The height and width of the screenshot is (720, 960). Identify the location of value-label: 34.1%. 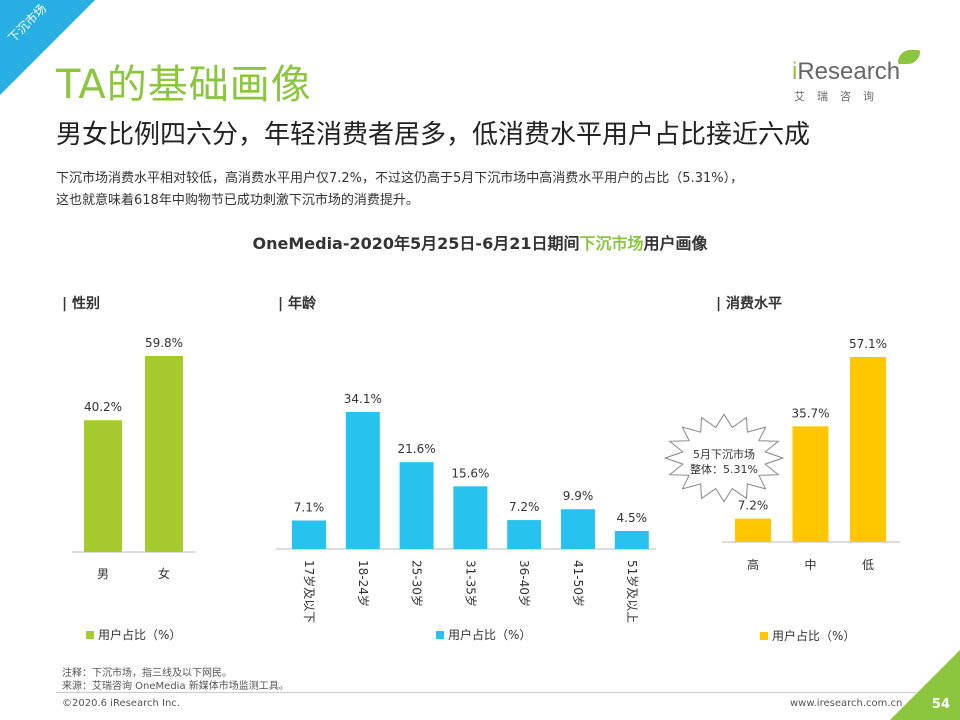
(363, 399).